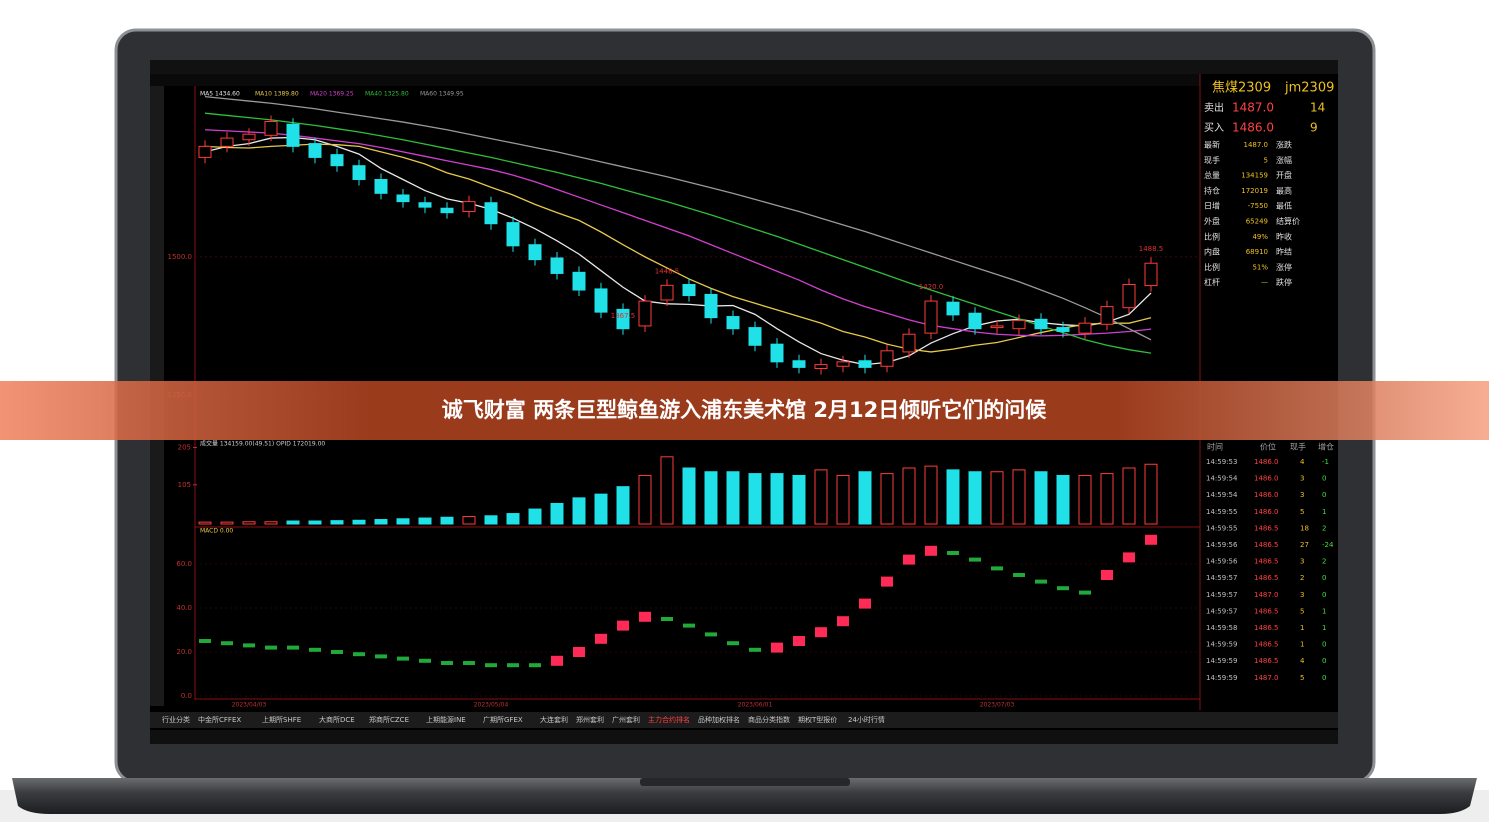  Describe the element at coordinates (1151, 249) in the screenshot. I see `price-annotation: 1488.5` at that location.